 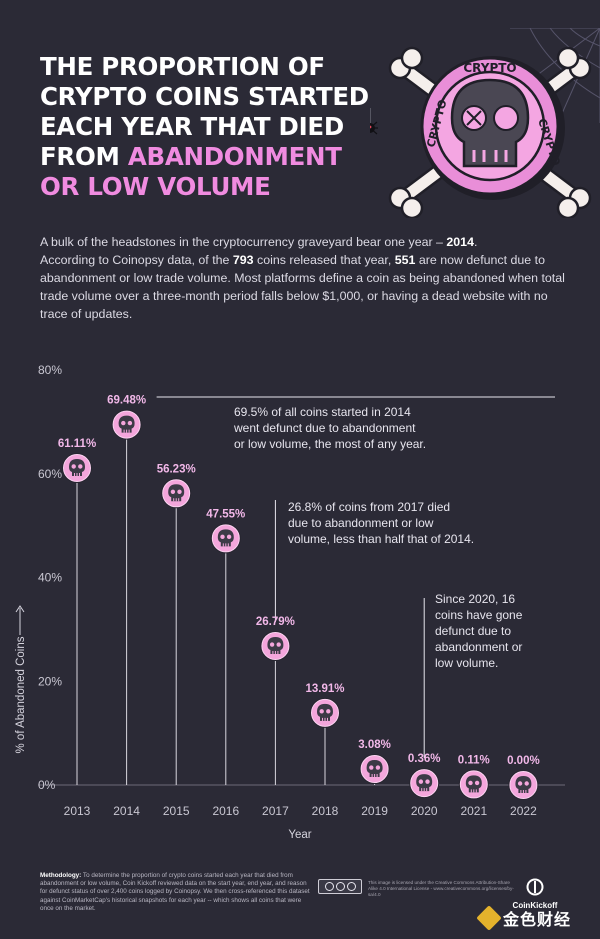 What do you see at coordinates (61, 875) in the screenshot?
I see `methodology-label: Methodology:` at bounding box center [61, 875].